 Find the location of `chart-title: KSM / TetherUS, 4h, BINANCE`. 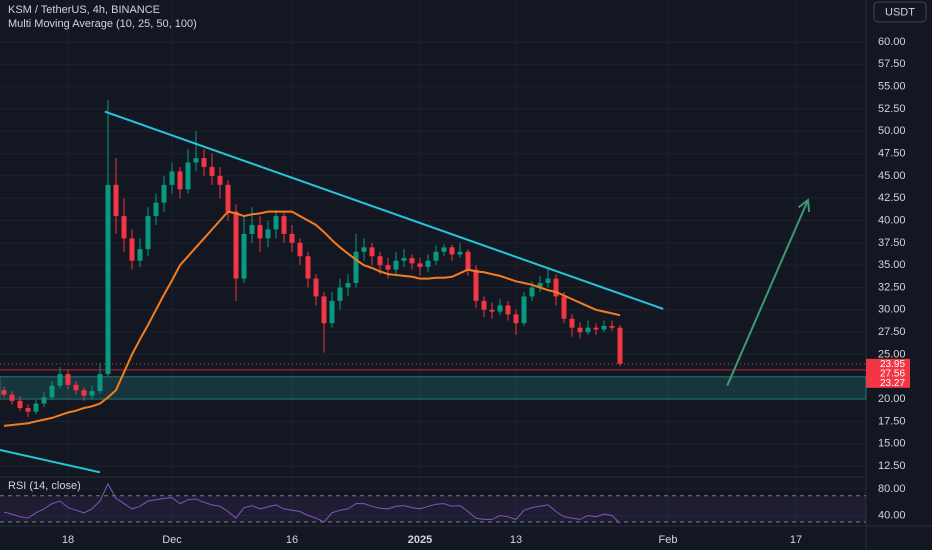

chart-title: KSM / TetherUS, 4h, BINANCE is located at coordinates (84, 10).